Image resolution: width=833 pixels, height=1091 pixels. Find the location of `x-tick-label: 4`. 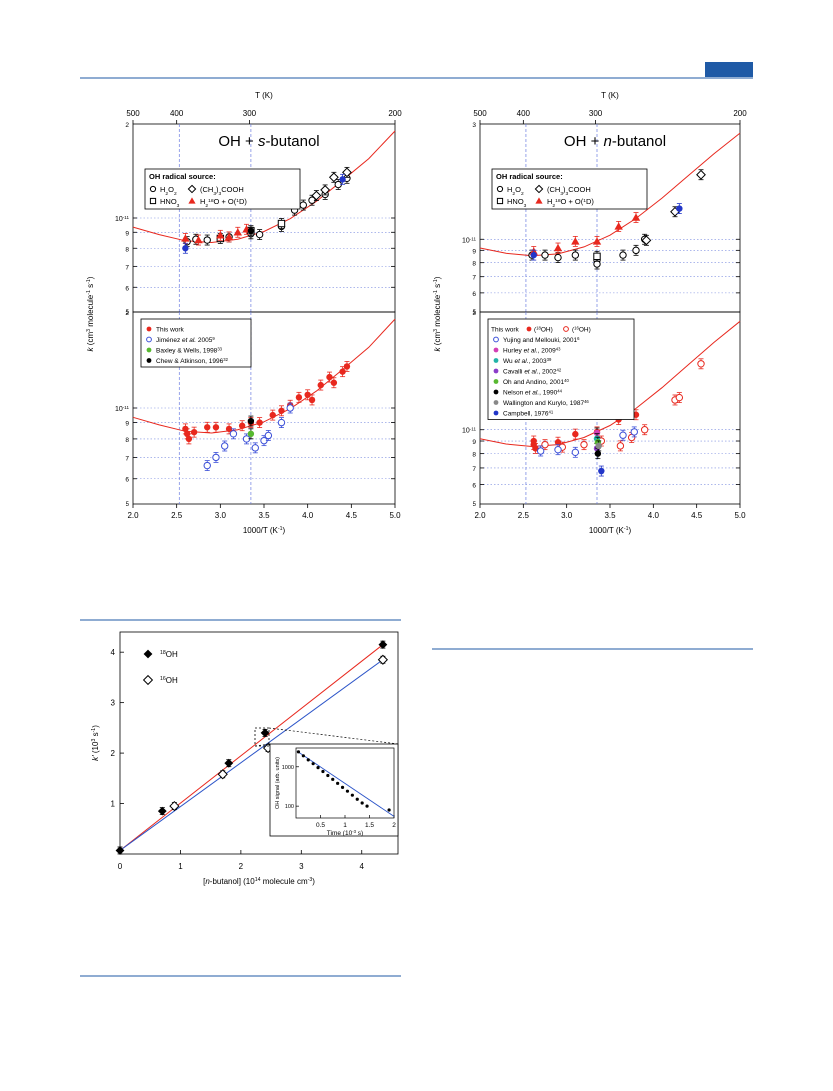

x-tick-label: 4 is located at coordinates (362, 866).